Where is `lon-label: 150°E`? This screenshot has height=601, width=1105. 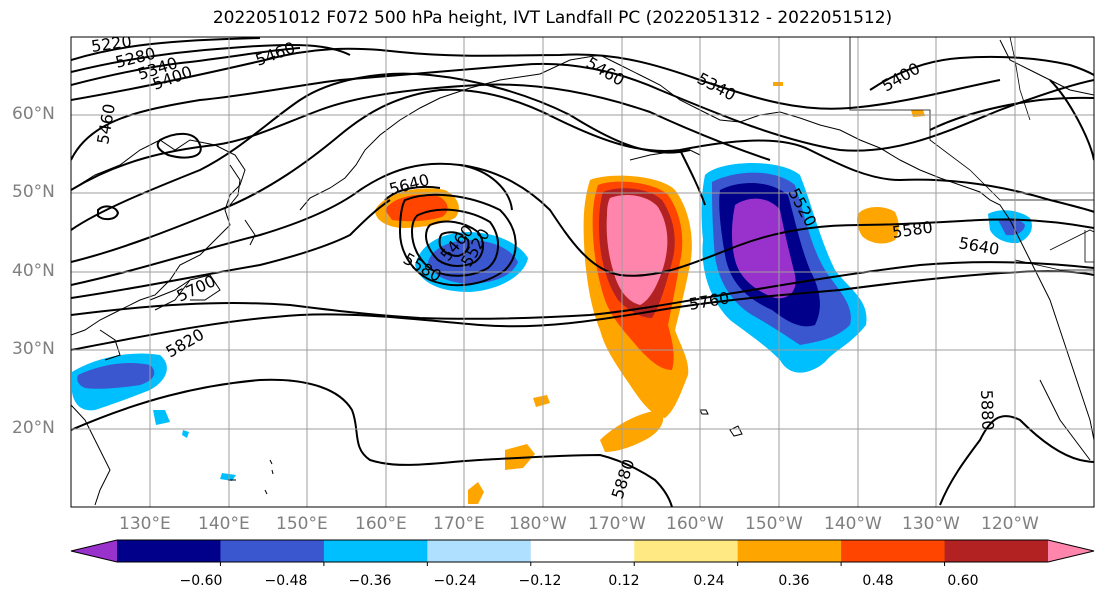
lon-label: 150°E is located at coordinates (302, 524).